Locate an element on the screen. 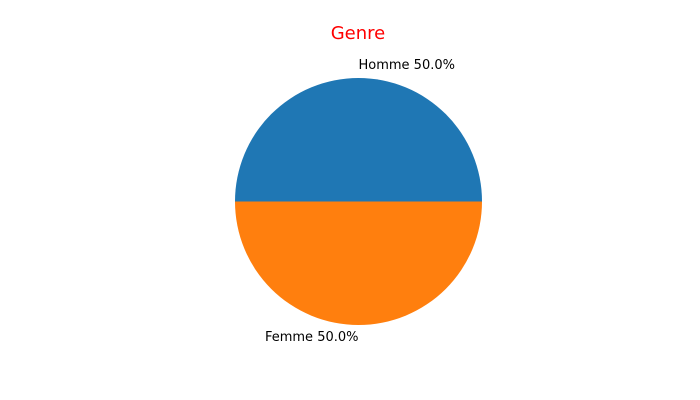 This screenshot has height=400, width=700. pie-slice-homme is located at coordinates (358, 140).